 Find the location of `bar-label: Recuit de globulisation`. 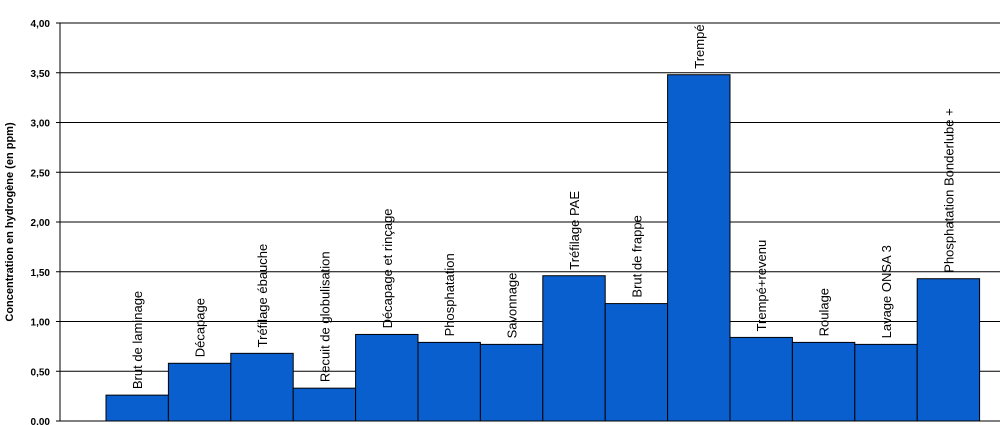

bar-label: Recuit de globulisation is located at coordinates (324, 316).